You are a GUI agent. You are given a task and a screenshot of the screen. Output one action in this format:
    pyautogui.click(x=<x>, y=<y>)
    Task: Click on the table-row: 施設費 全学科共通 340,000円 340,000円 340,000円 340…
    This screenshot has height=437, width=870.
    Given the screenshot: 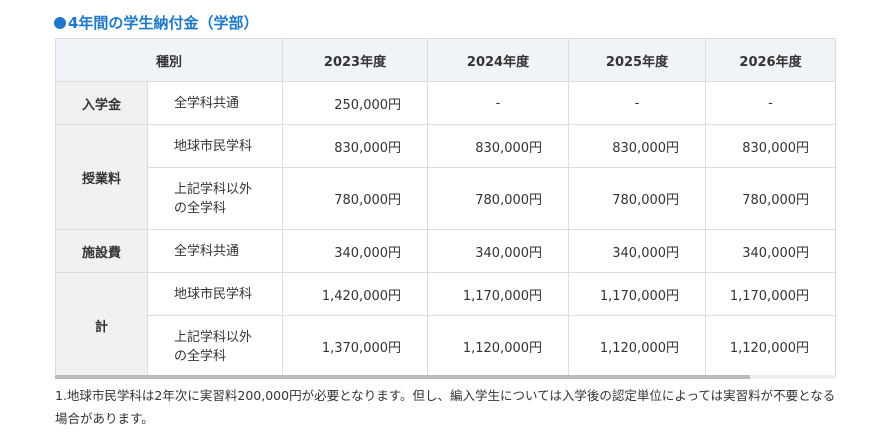 What is the action you would take?
    pyautogui.click(x=446, y=251)
    